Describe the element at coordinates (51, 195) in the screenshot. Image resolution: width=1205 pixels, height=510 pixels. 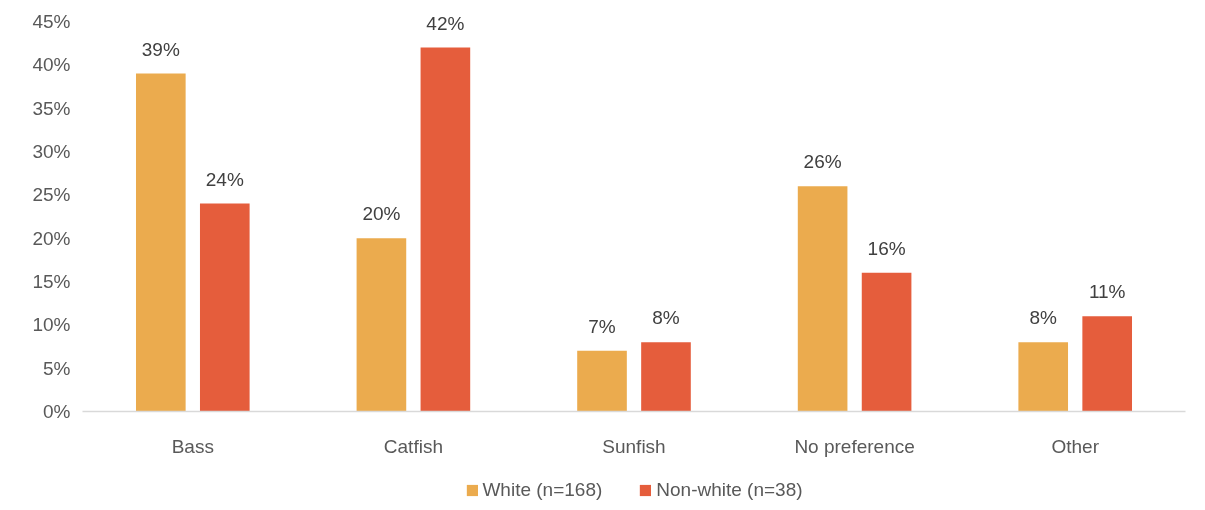
I see `y-tick-label: 25%` at that location.